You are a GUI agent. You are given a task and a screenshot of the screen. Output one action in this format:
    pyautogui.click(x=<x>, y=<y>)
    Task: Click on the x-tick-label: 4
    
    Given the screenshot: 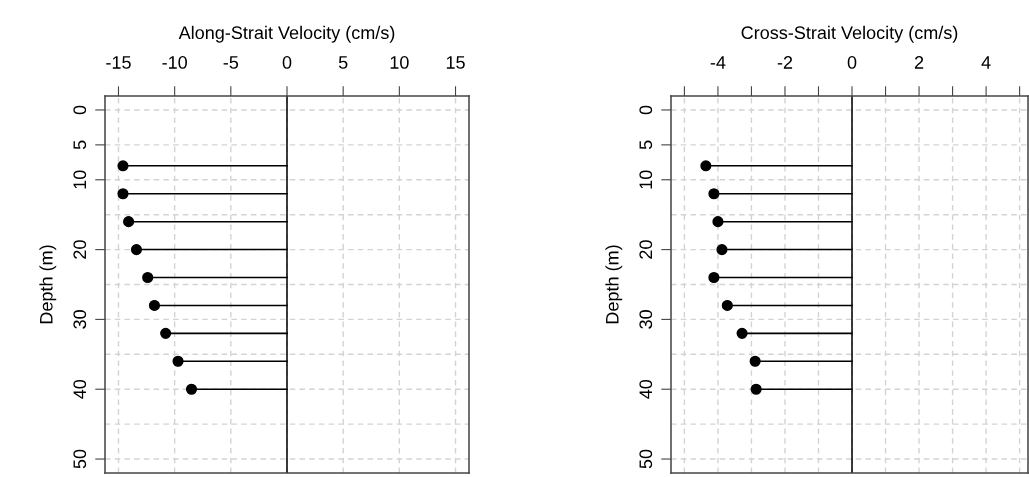 What is the action you would take?
    pyautogui.click(x=986, y=62)
    